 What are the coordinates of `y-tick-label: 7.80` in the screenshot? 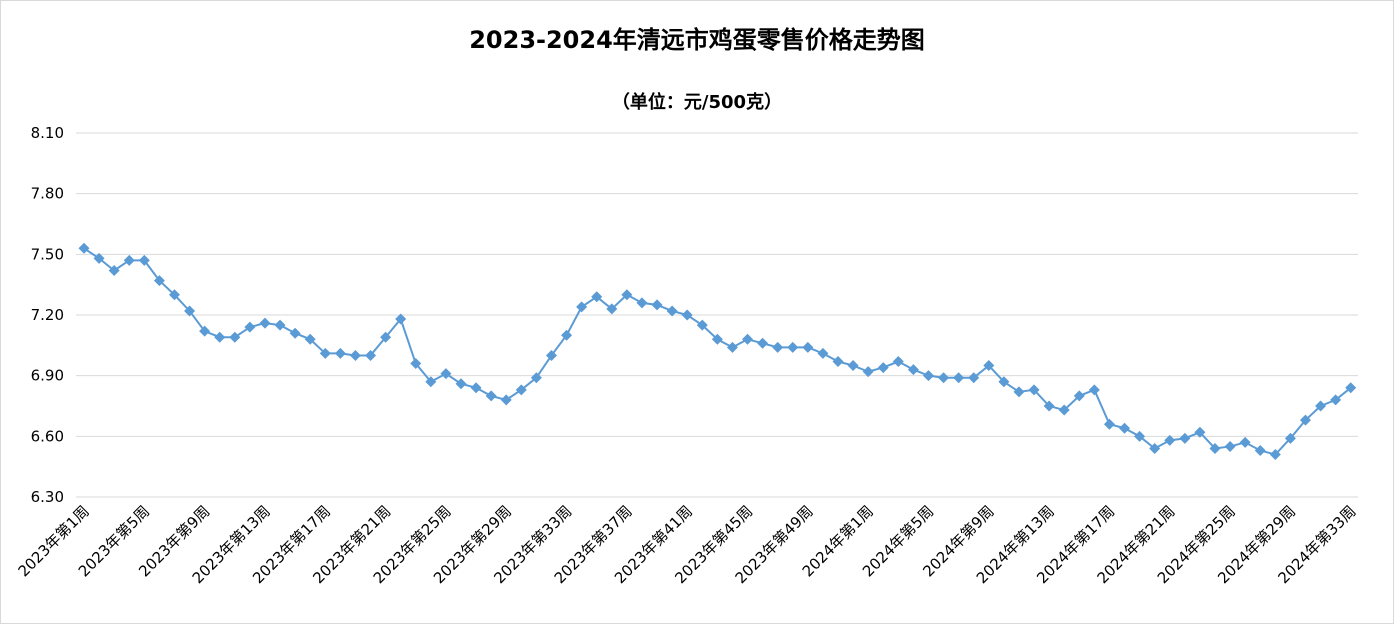 It's located at (47, 194).